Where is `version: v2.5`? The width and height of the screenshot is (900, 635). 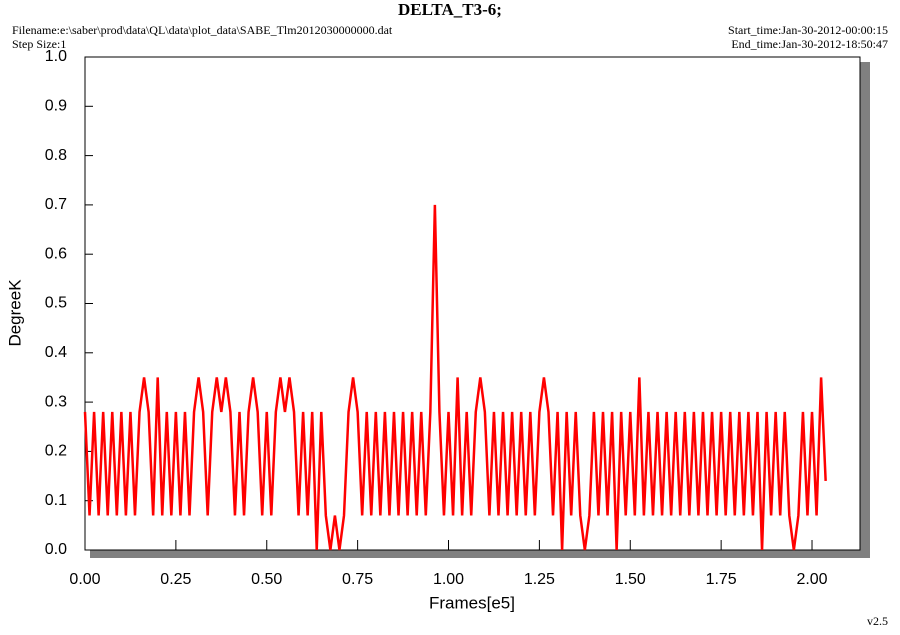
version: v2.5 is located at coordinates (877, 621).